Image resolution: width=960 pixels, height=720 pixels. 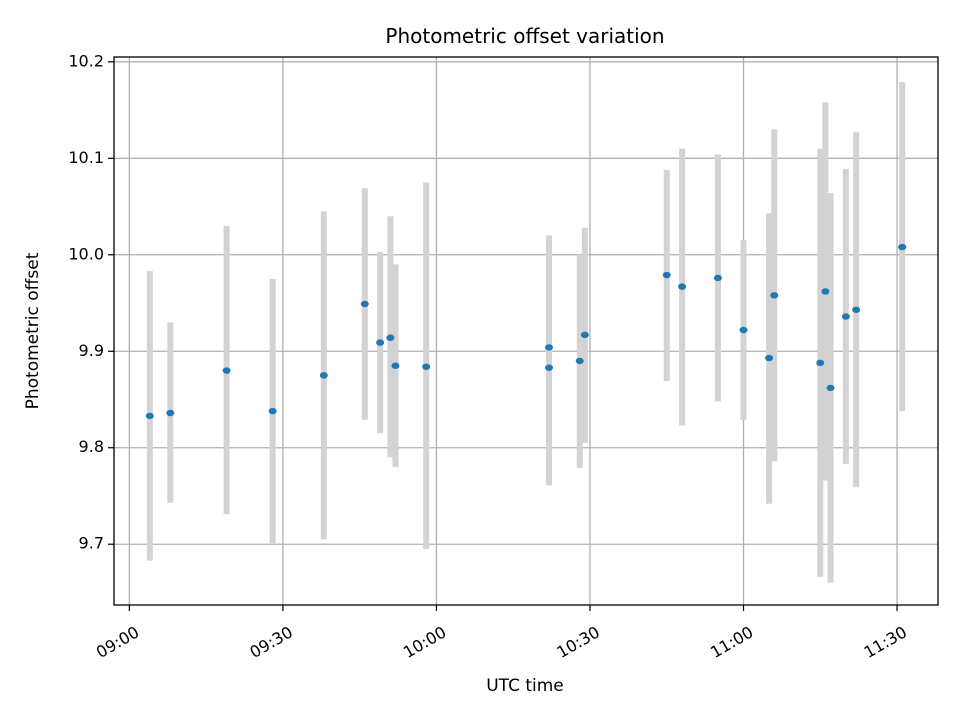 What do you see at coordinates (33, 330) in the screenshot?
I see `y-axis-label: Photometric offset` at bounding box center [33, 330].